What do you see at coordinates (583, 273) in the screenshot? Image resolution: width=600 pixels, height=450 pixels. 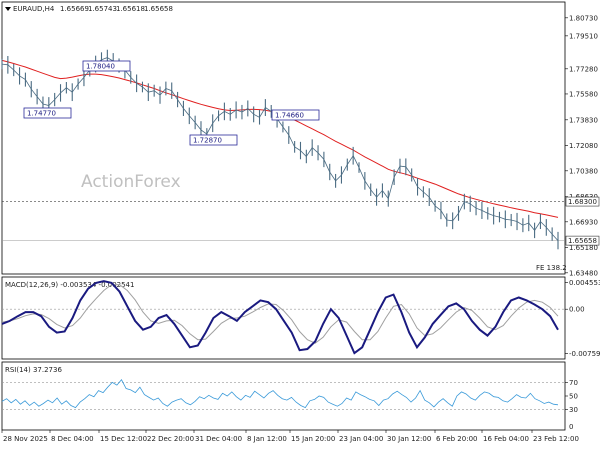 I see `price-y-tick-label: 1.63480` at bounding box center [583, 273].